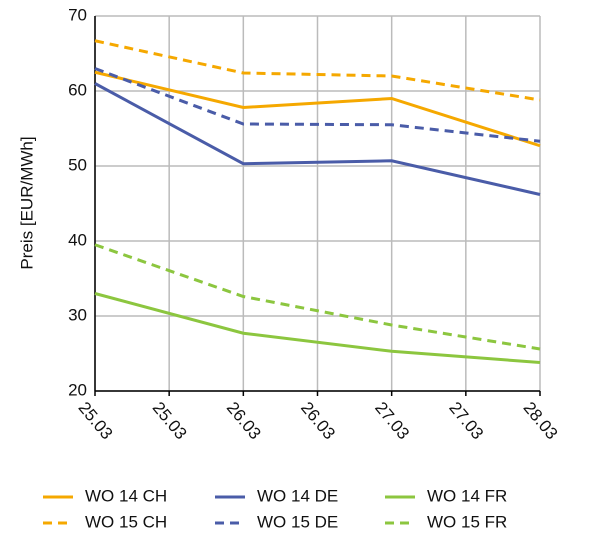  What do you see at coordinates (77, 89) in the screenshot?
I see `y-tick-label: 60` at bounding box center [77, 89].